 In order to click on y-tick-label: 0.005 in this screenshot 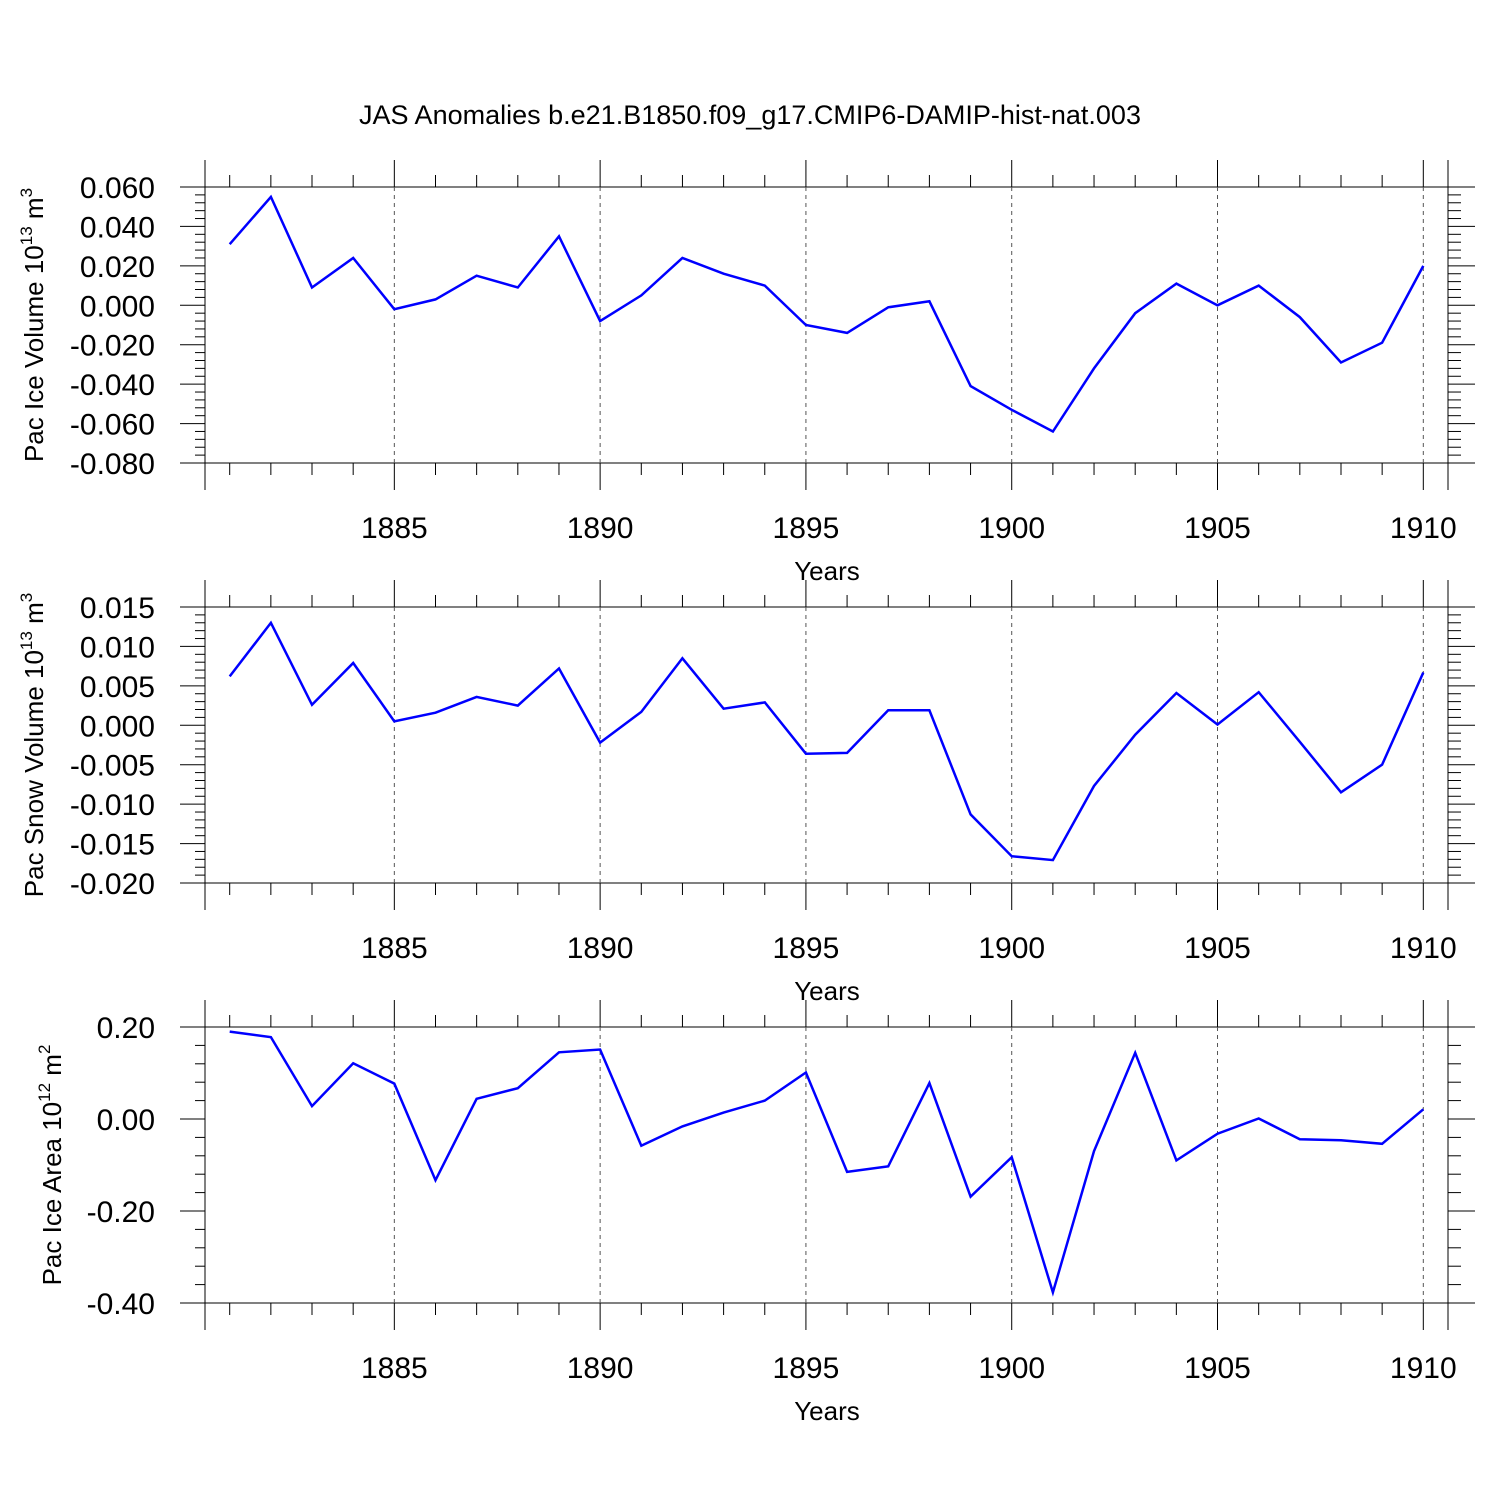, I will do `click(117, 687)`.